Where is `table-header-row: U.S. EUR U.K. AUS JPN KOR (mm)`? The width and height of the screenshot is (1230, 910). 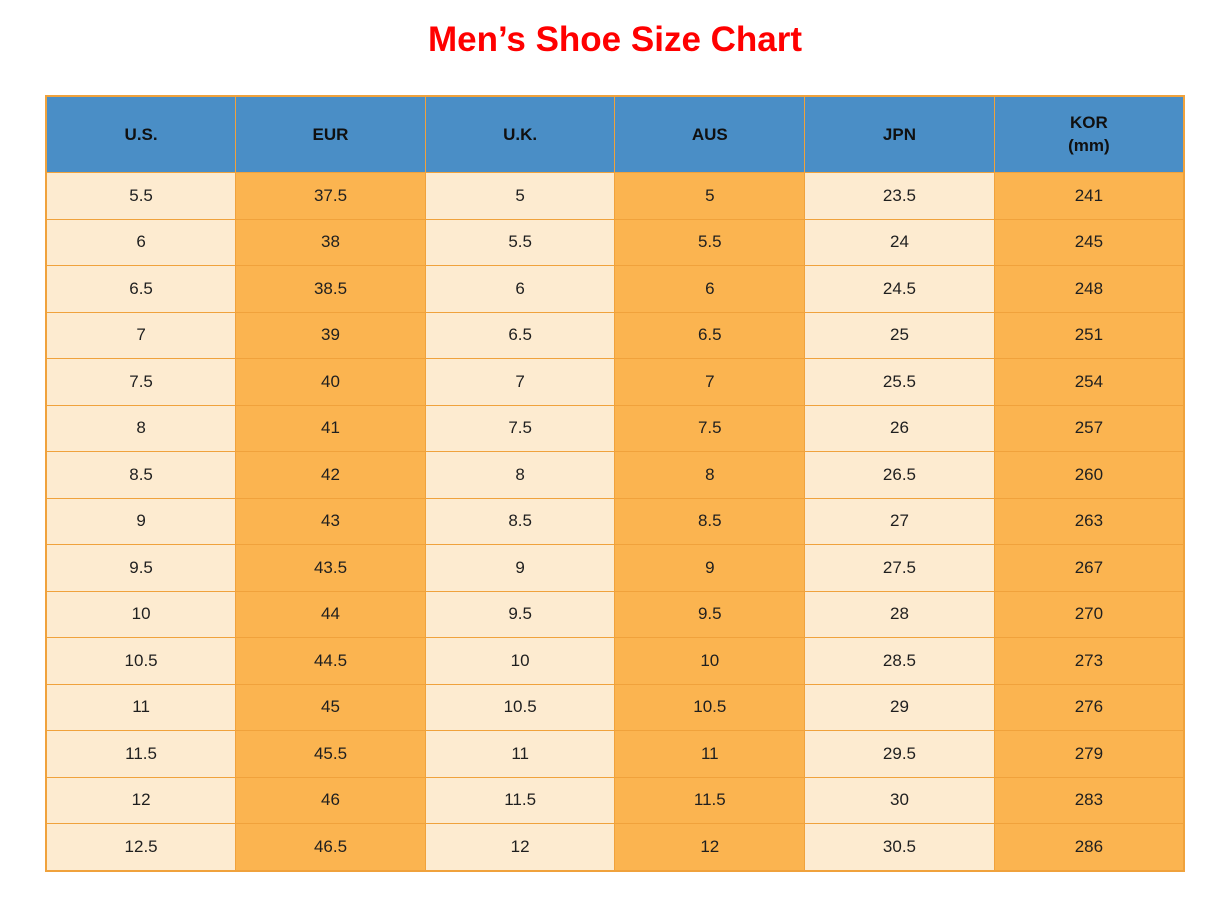
table-header-row: U.S. EUR U.K. AUS JPN KOR (mm) is located at coordinates (615, 134).